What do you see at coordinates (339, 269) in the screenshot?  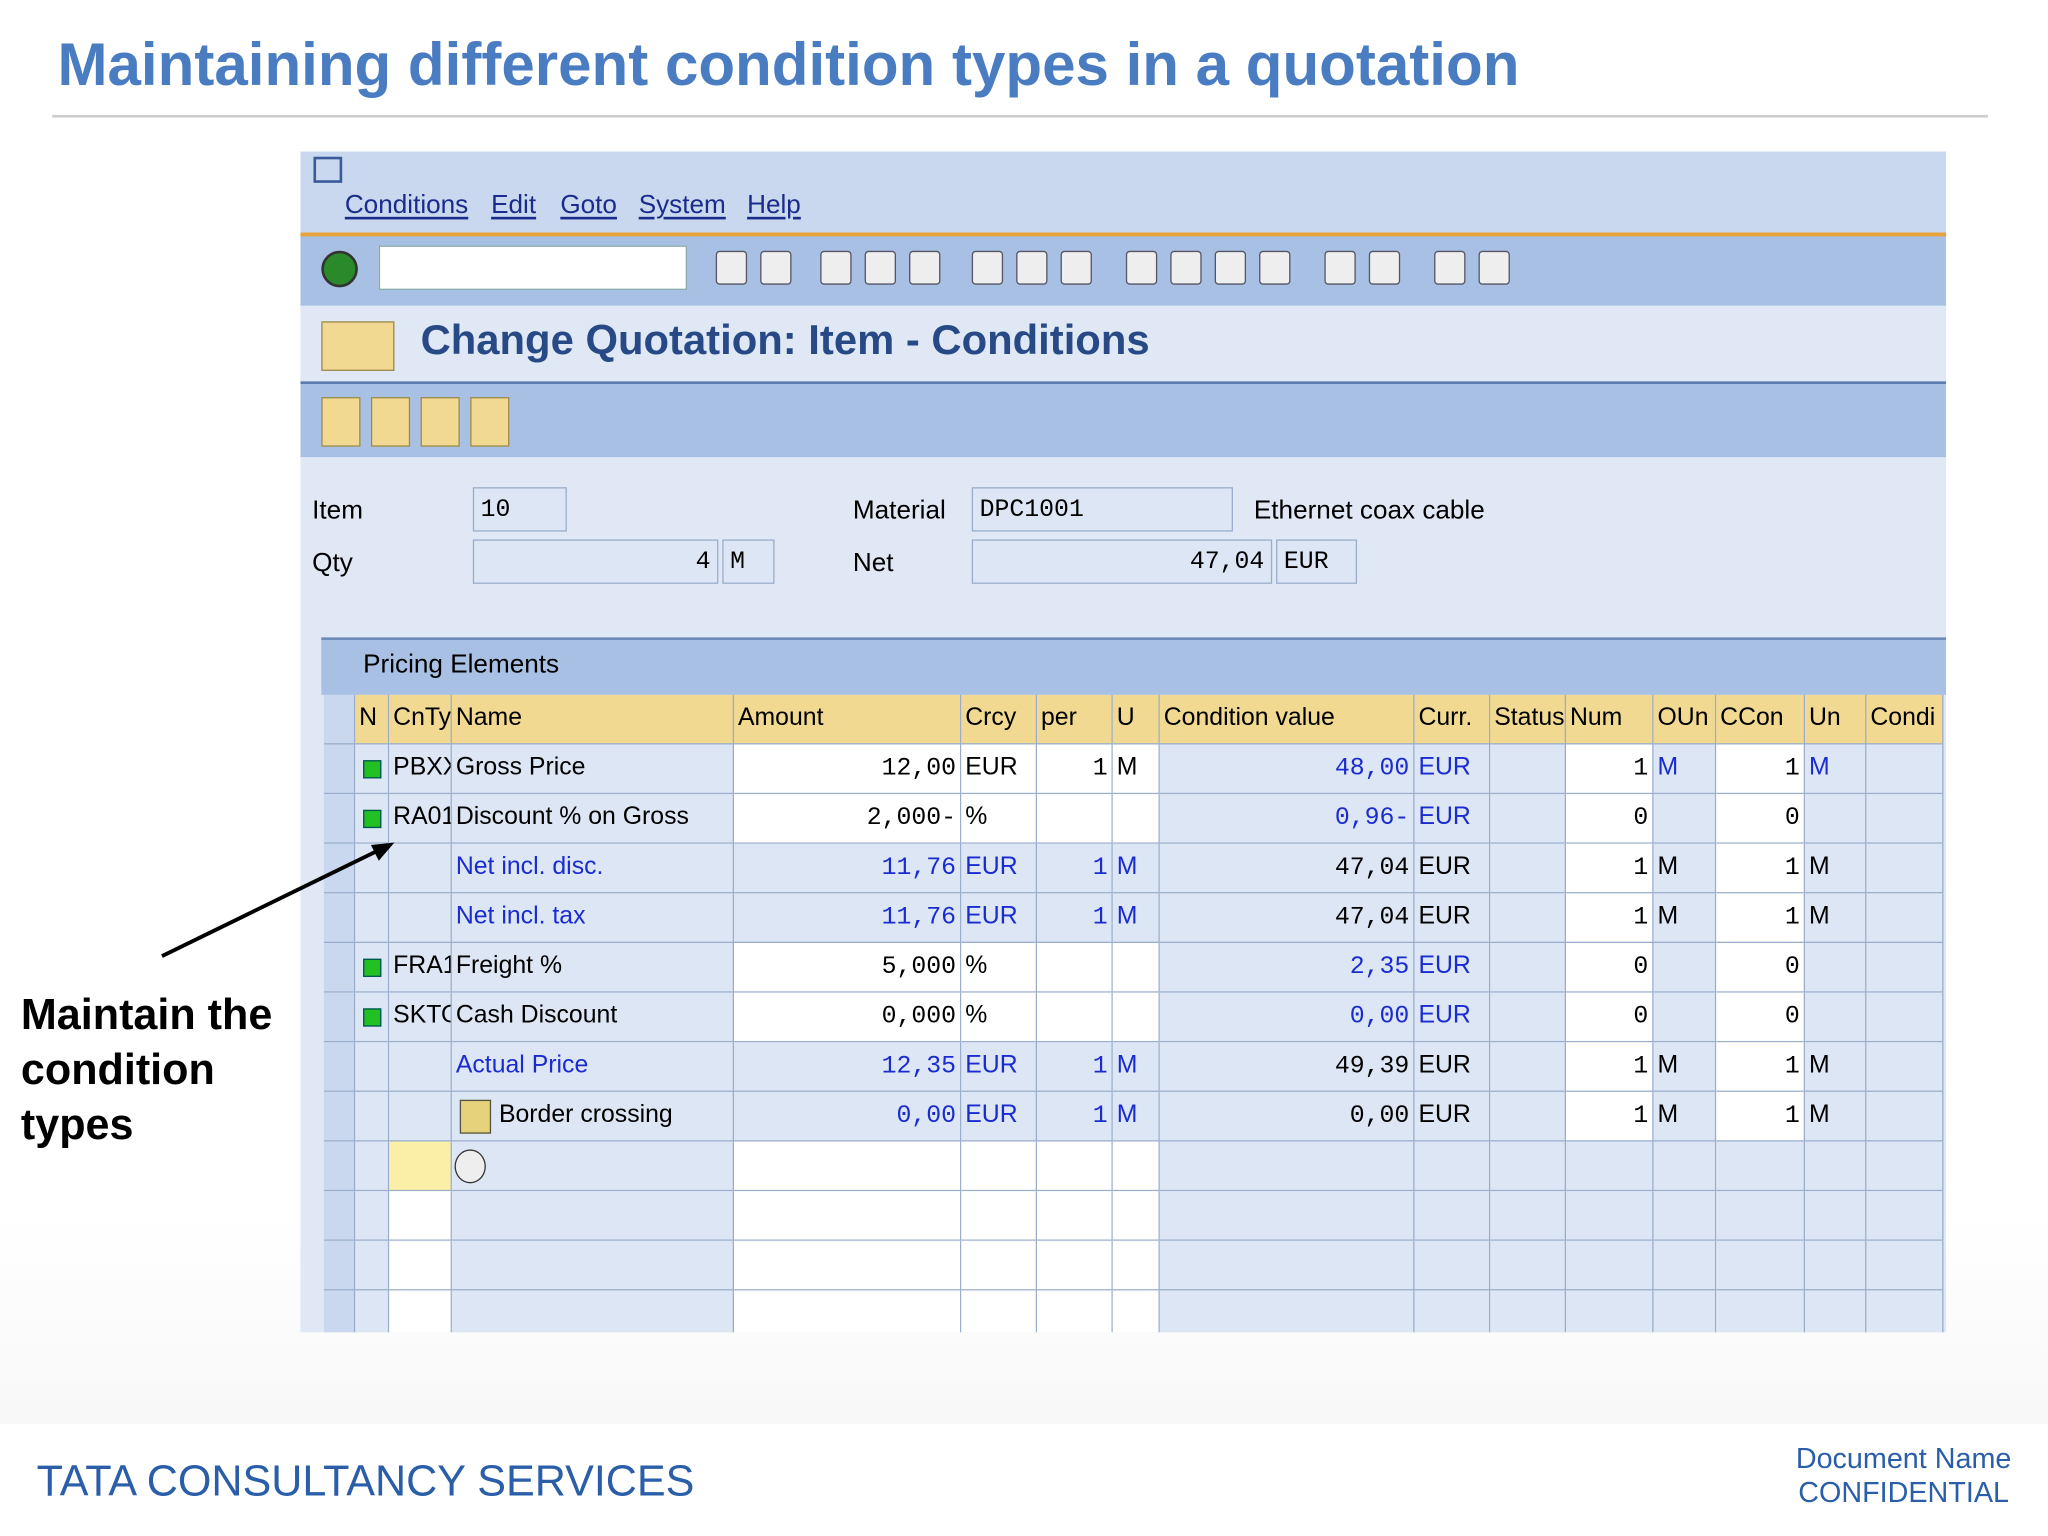 I see `enter-button` at bounding box center [339, 269].